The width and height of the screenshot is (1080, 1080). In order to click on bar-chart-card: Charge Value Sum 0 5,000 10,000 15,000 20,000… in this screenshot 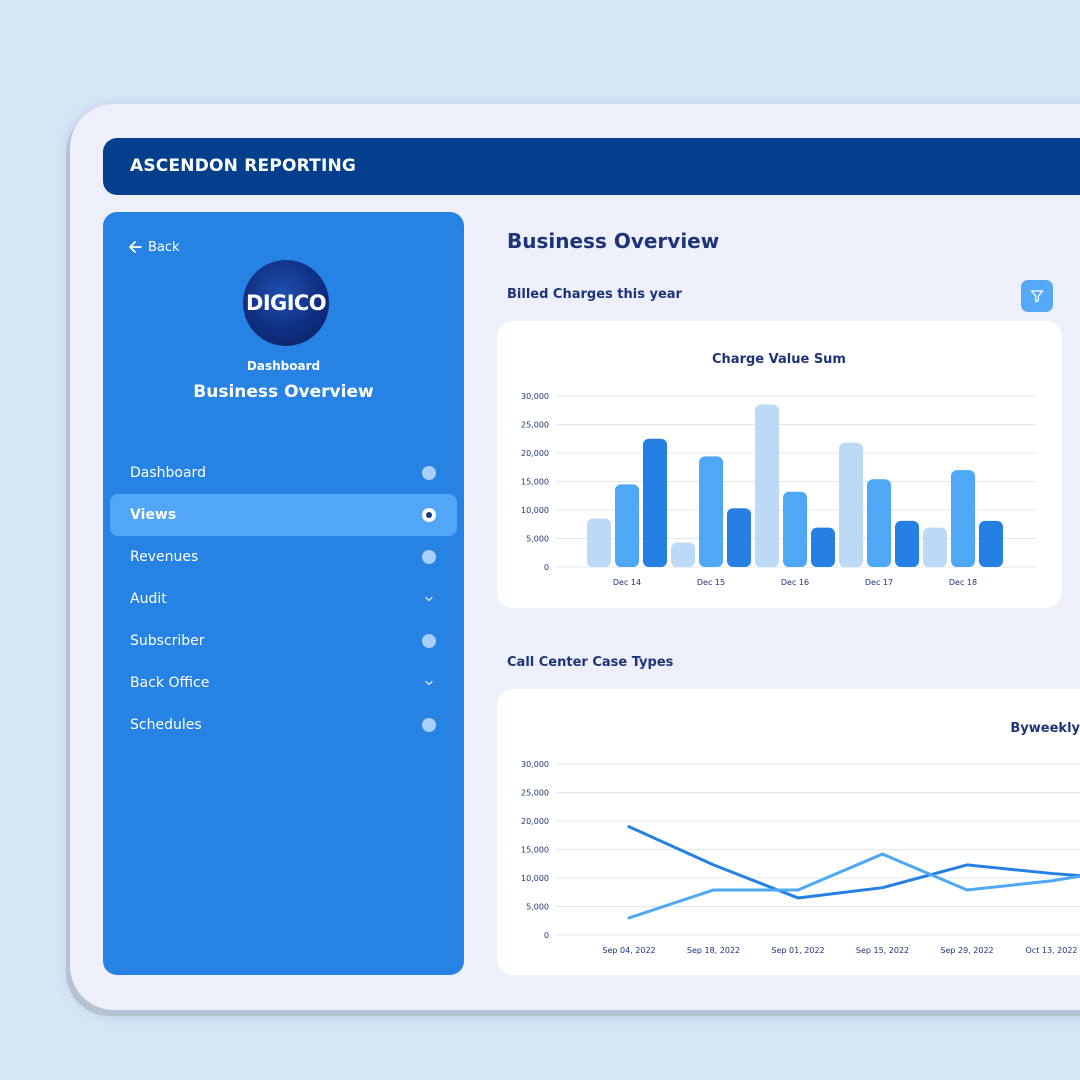, I will do `click(779, 464)`.